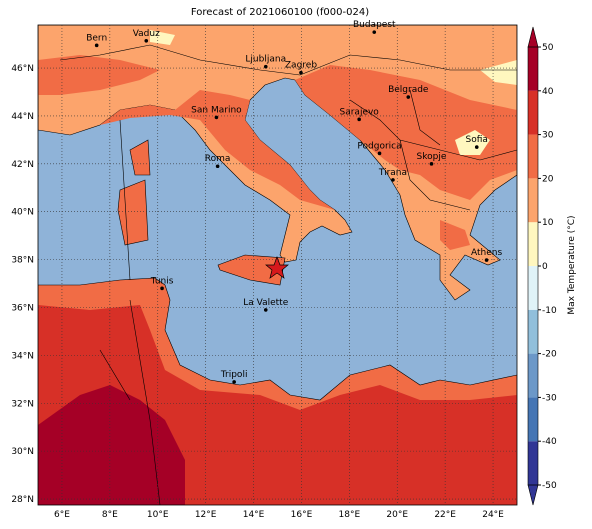  I want to click on city-label: Belgrade, so click(408, 90).